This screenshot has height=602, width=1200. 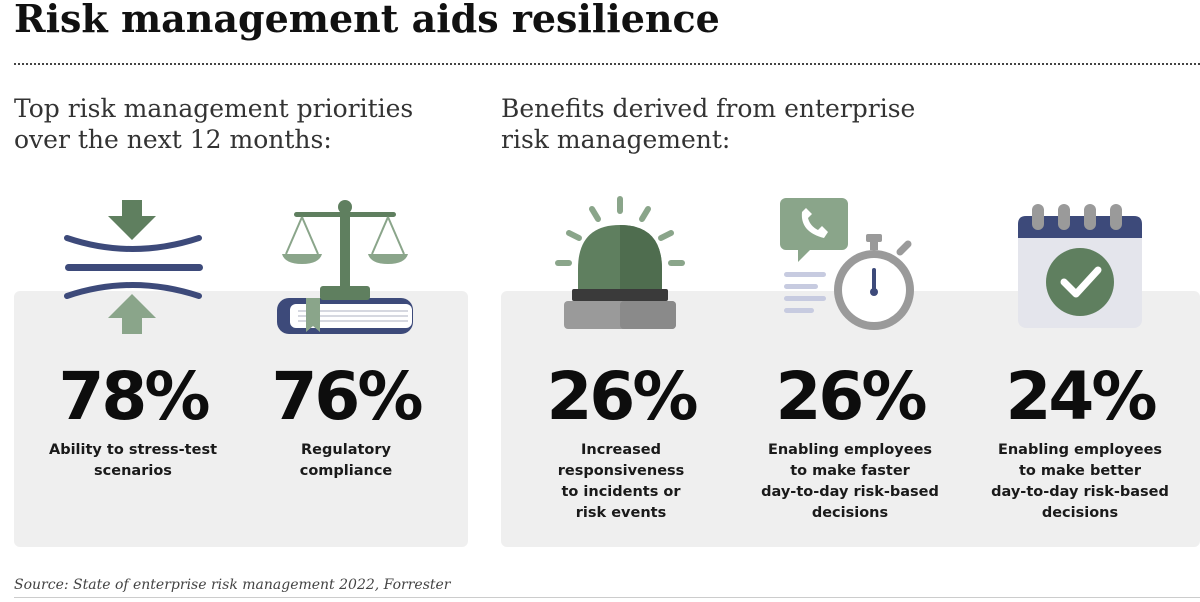 What do you see at coordinates (346, 471) in the screenshot?
I see `stat-label-line: compliance` at bounding box center [346, 471].